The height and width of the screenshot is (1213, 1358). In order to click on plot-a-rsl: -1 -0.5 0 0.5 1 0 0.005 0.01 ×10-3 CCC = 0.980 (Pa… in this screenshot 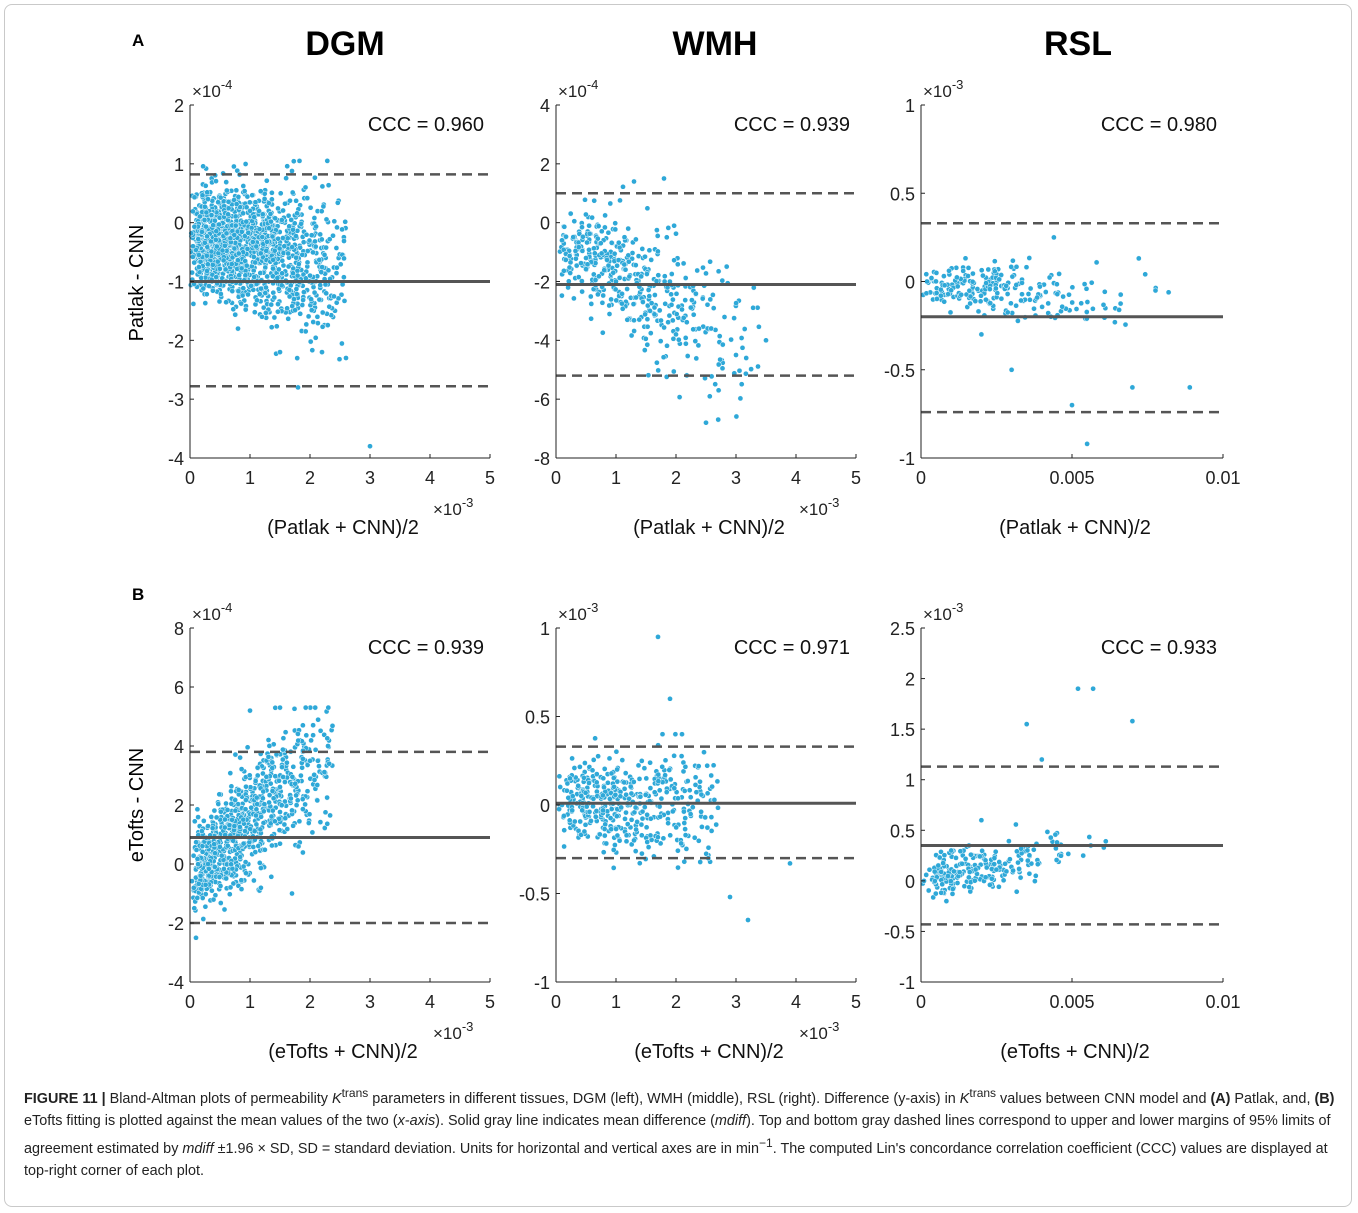, I will do `click(1062, 308)`.